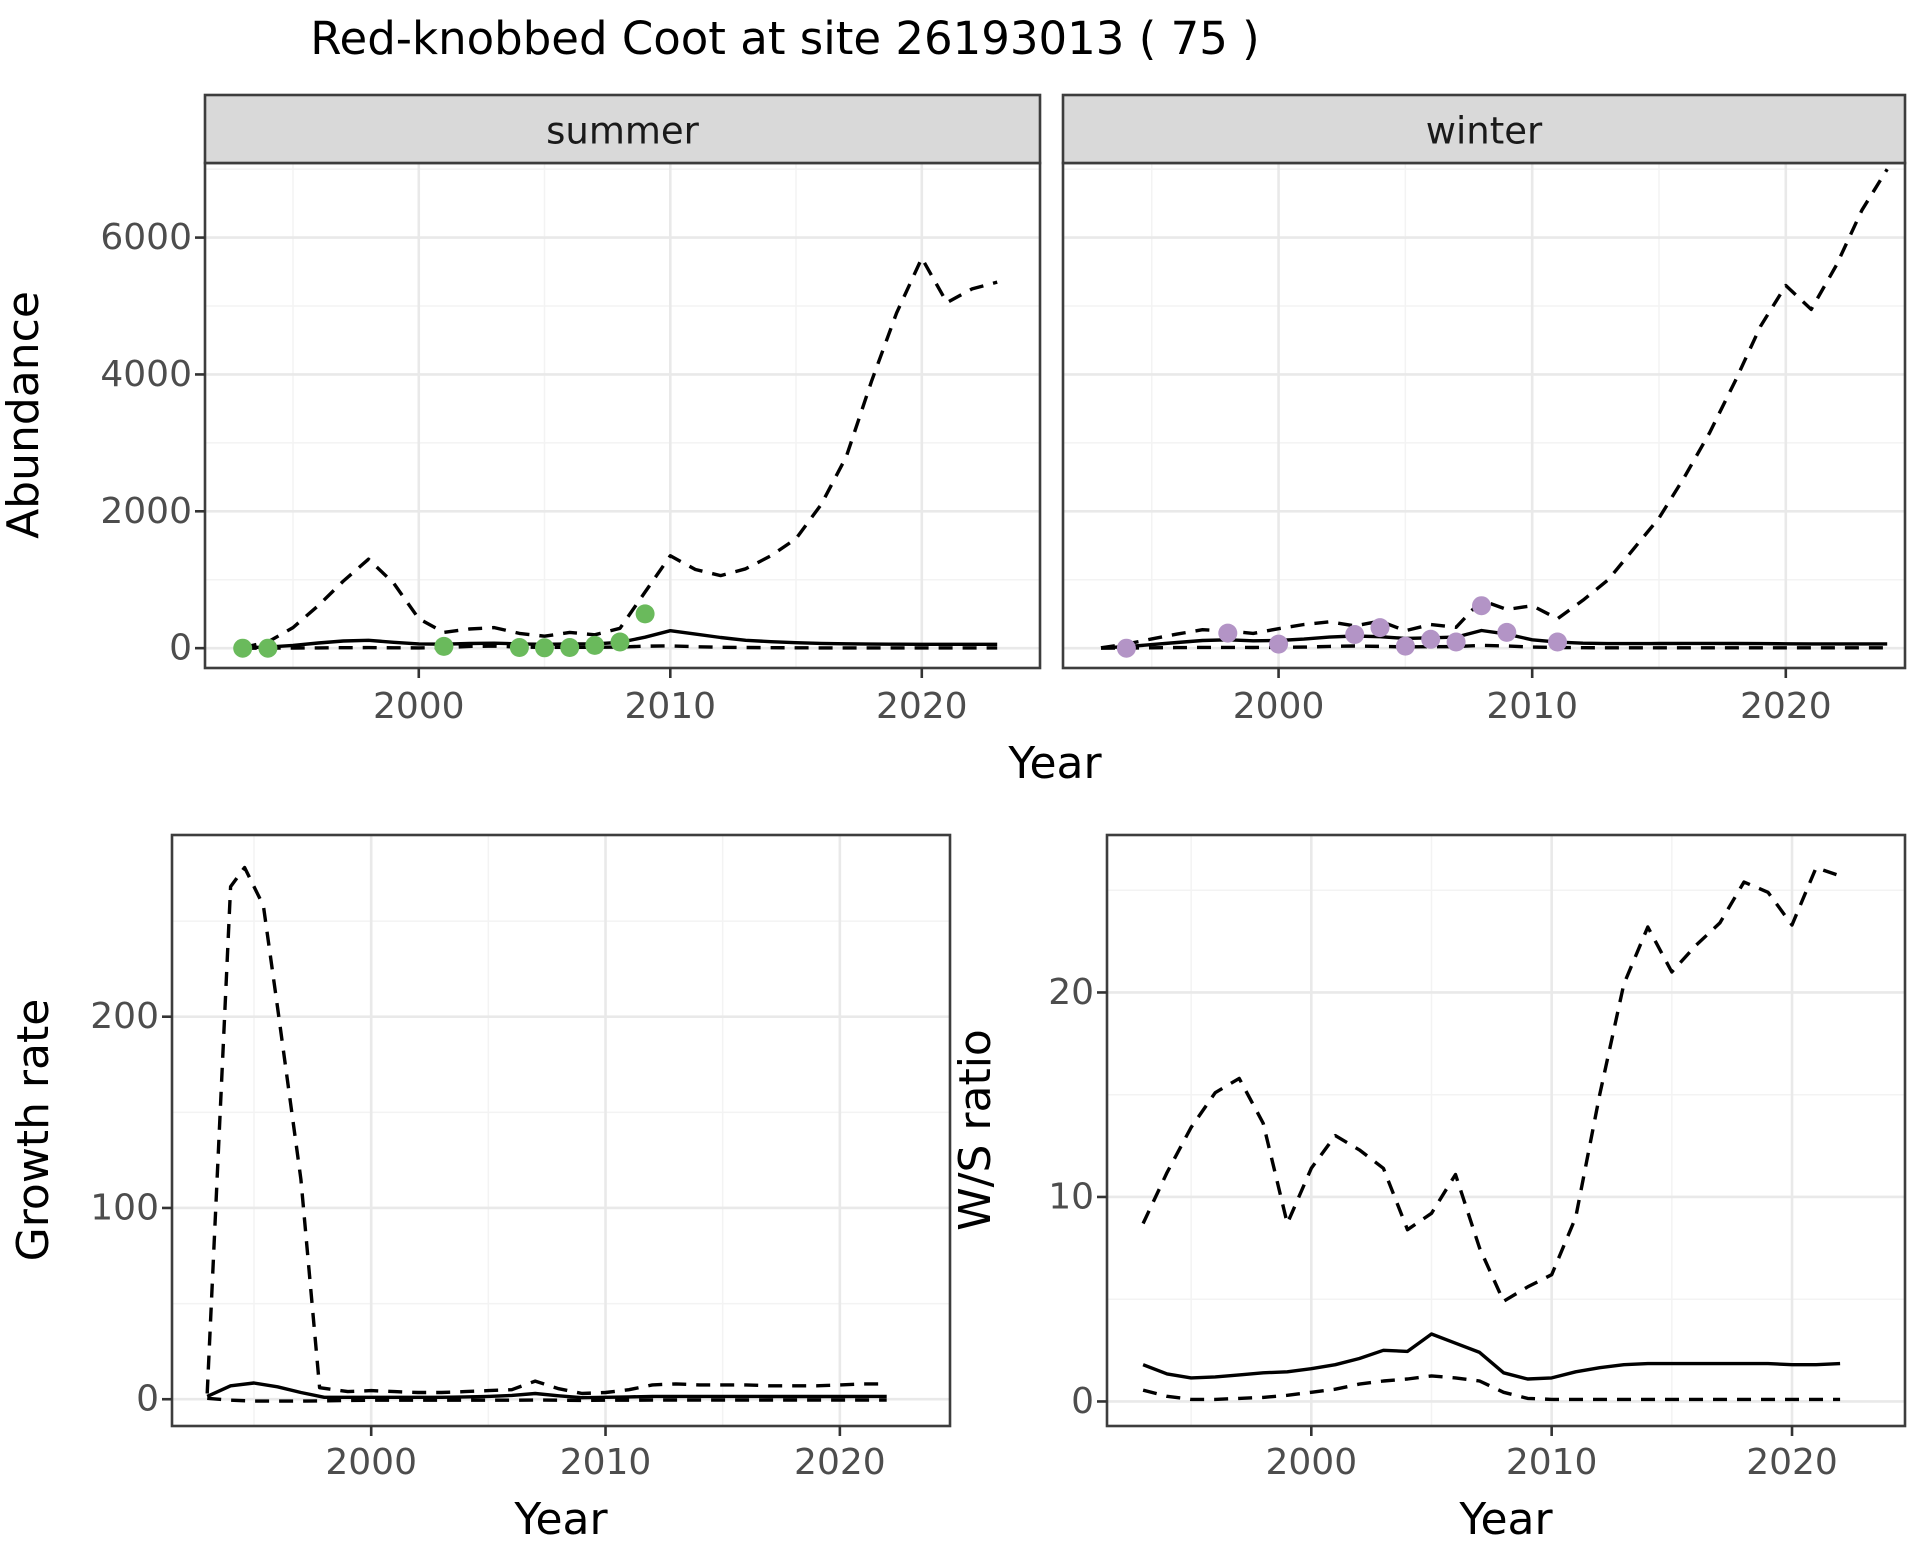 The height and width of the screenshot is (1560, 1920). Describe the element at coordinates (33, 1130) in the screenshot. I see `growth-rate-y-axis-title: Growth rate` at that location.